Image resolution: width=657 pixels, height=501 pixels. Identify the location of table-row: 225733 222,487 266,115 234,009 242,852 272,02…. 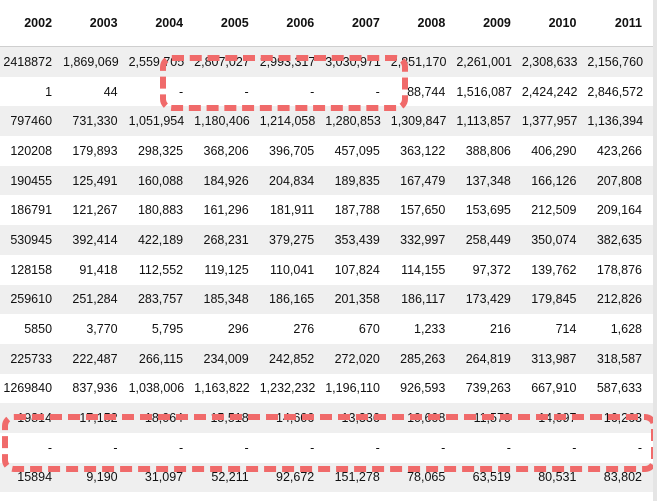
(326, 358).